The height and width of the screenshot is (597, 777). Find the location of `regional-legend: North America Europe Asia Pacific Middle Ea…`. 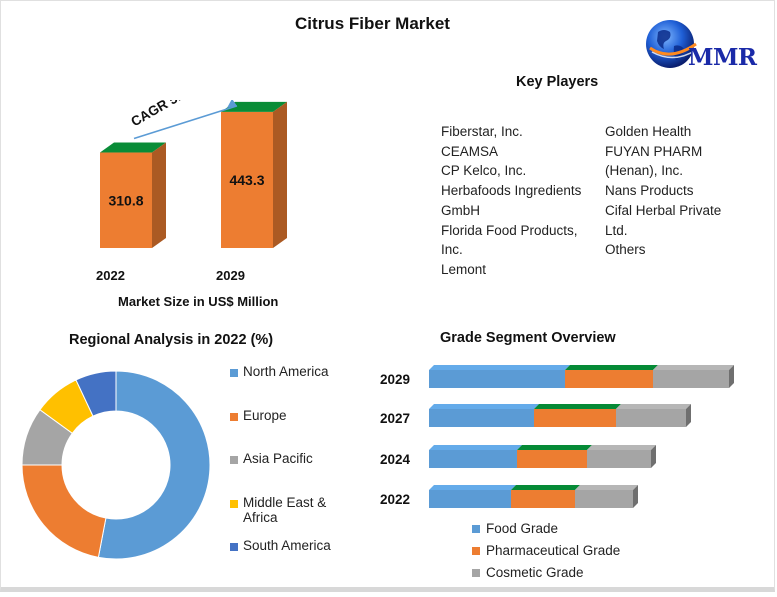

regional-legend: North America Europe Asia Pacific Middle Ea… is located at coordinates (286, 473).